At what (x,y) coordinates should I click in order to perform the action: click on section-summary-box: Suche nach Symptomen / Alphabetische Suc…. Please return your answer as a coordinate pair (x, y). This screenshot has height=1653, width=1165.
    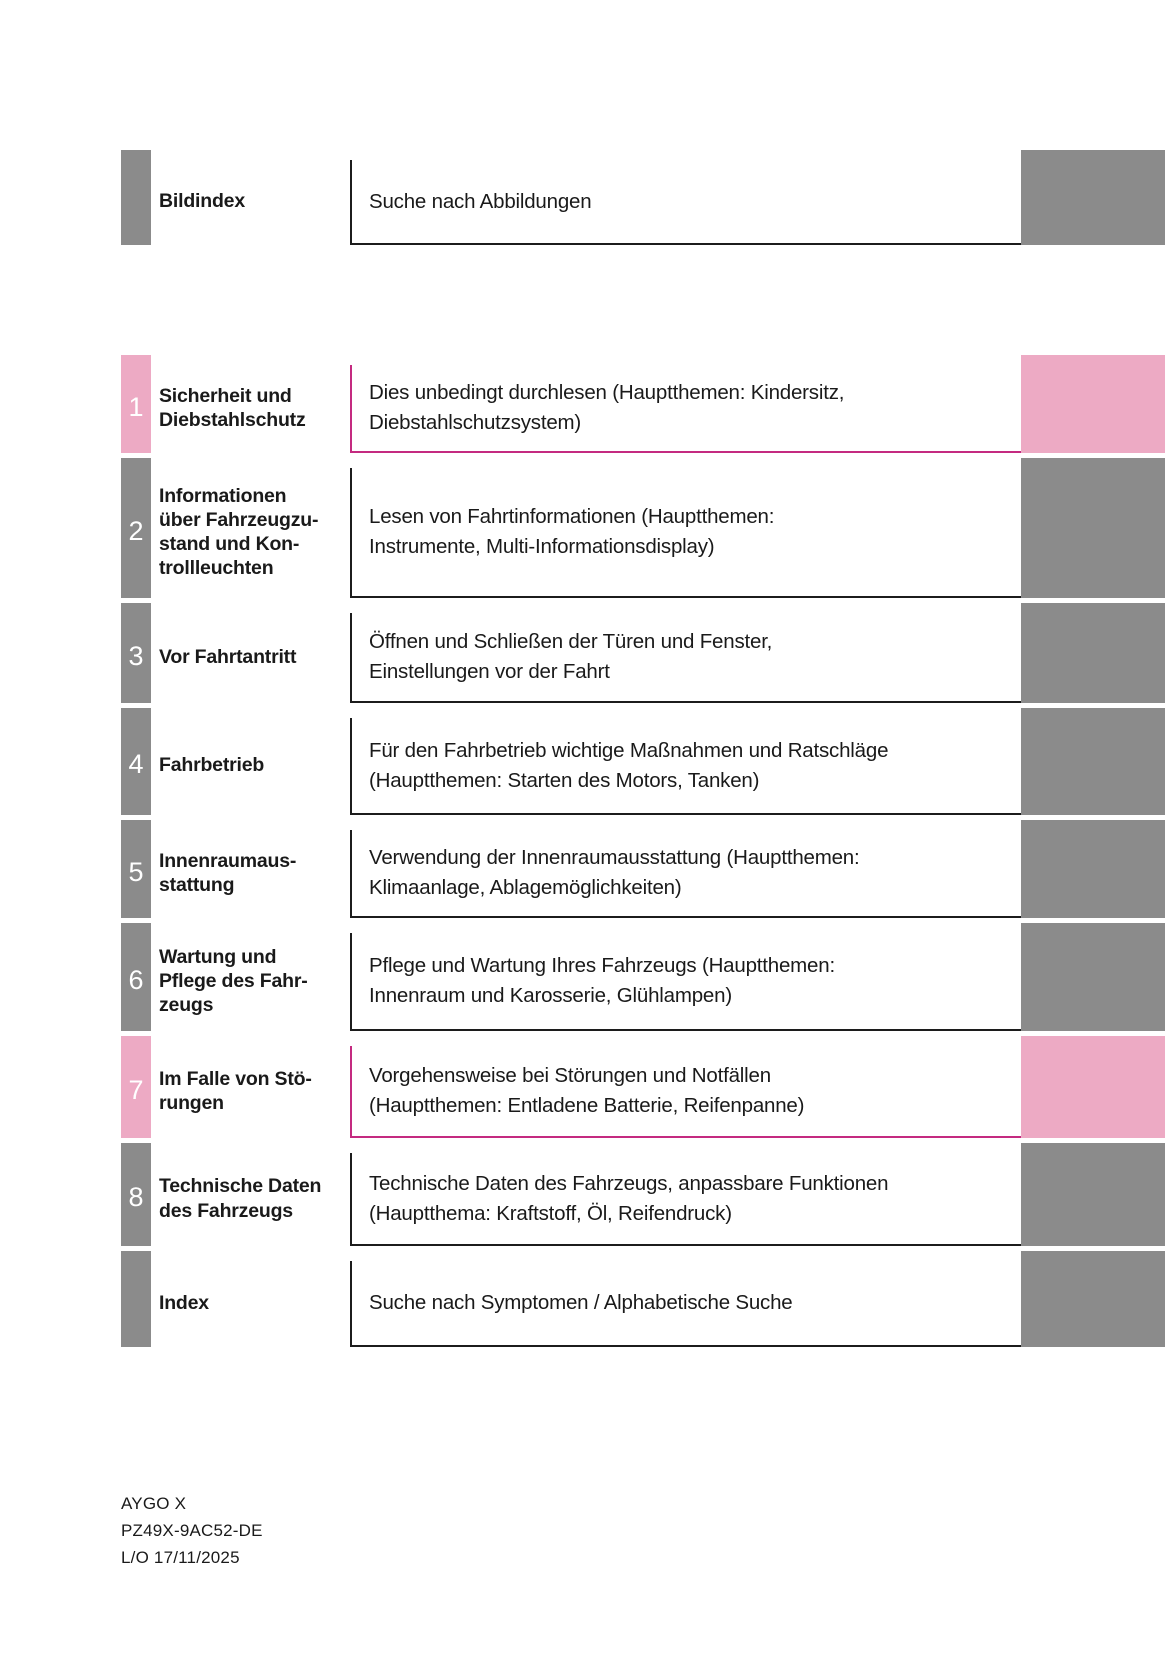
    Looking at the image, I should click on (685, 1304).